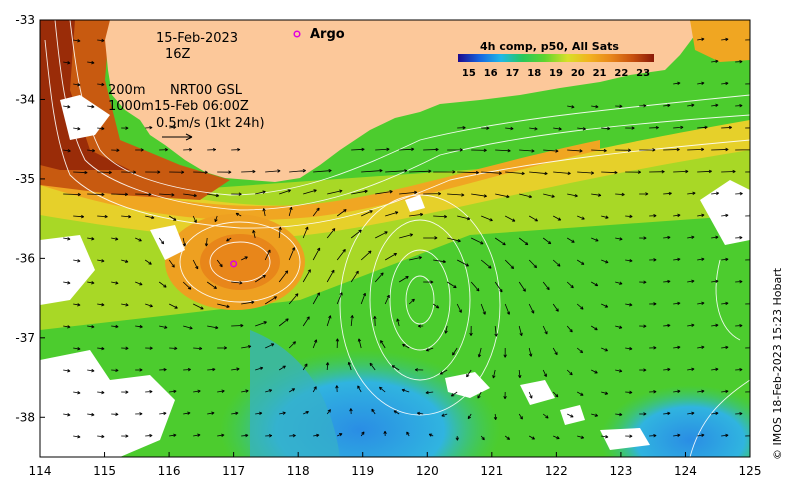 This screenshot has height=492, width=791. What do you see at coordinates (556, 58) in the screenshot?
I see `colorbar` at bounding box center [556, 58].